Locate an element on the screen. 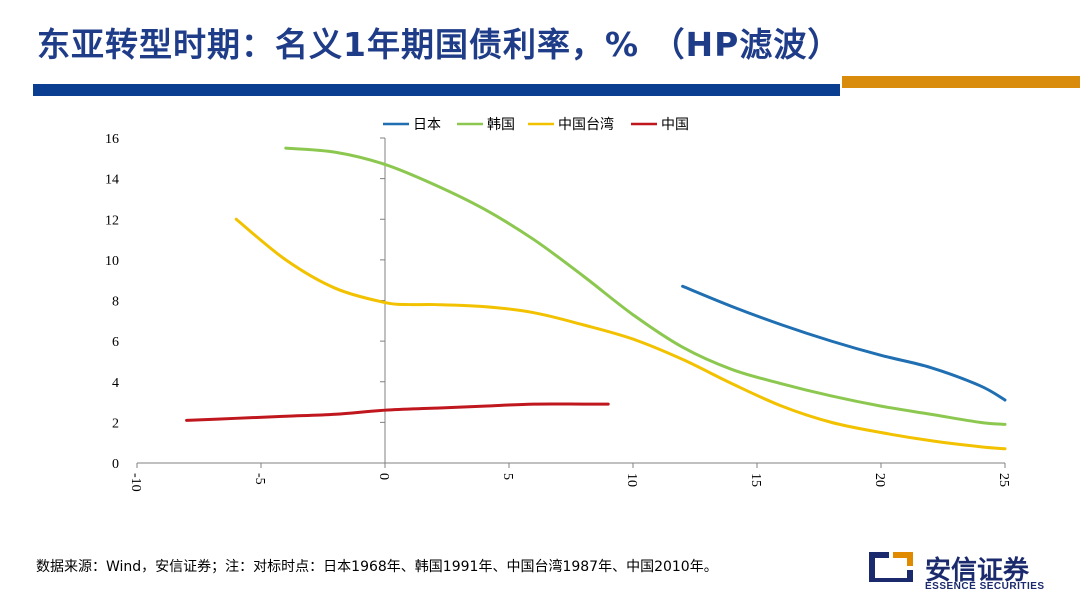  x-tick-label: 0 is located at coordinates (383, 476).